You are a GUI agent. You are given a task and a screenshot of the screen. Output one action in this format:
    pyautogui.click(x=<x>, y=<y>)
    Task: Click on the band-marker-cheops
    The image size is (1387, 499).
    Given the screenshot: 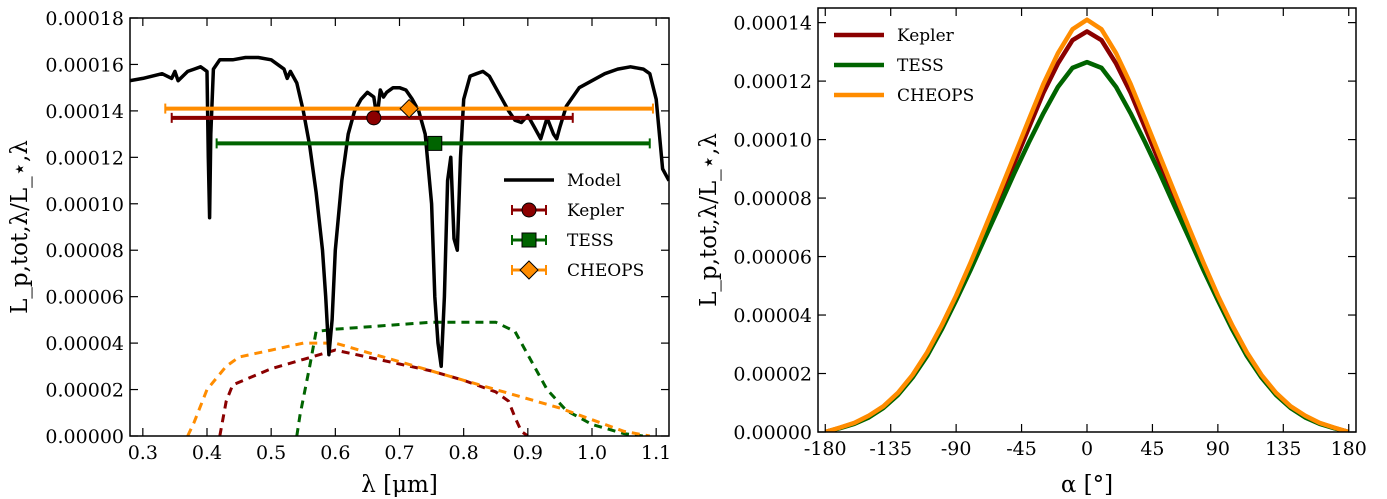 What is the action you would take?
    pyautogui.click(x=409, y=108)
    